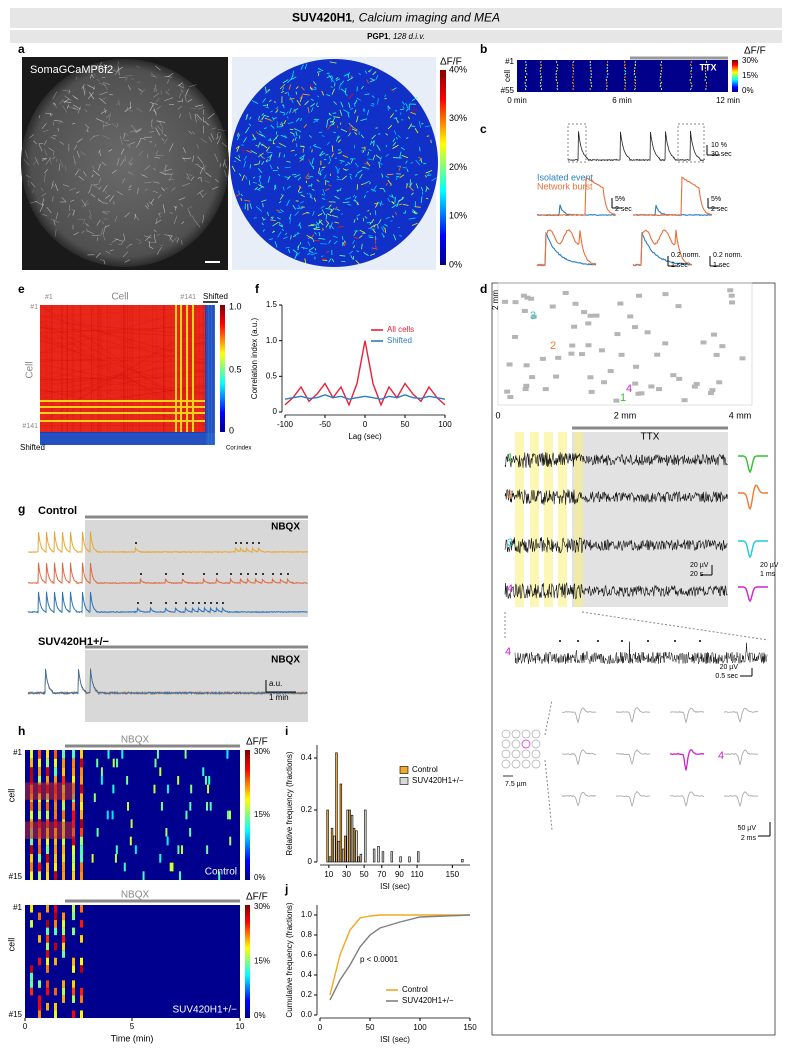 The image size is (792, 1050). What do you see at coordinates (753, 464) in the screenshot?
I see `spike-waveform` at bounding box center [753, 464].